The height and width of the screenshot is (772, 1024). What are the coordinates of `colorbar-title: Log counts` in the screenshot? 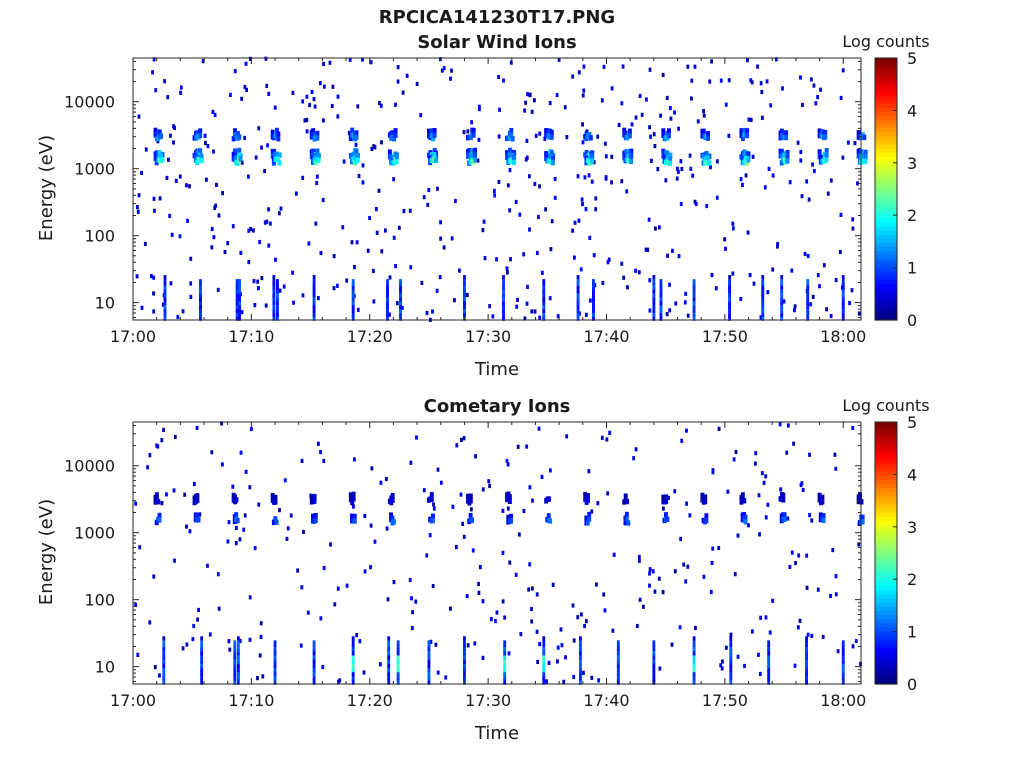 It's located at (885, 405).